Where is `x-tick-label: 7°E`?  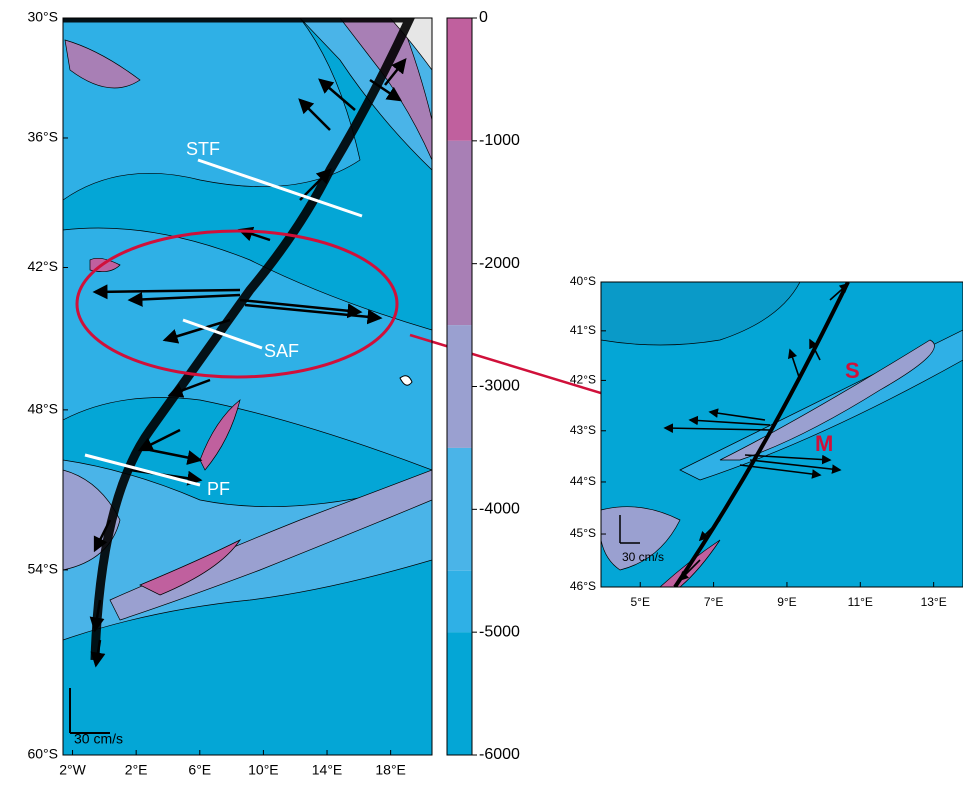 x-tick-label: 7°E is located at coordinates (713, 602).